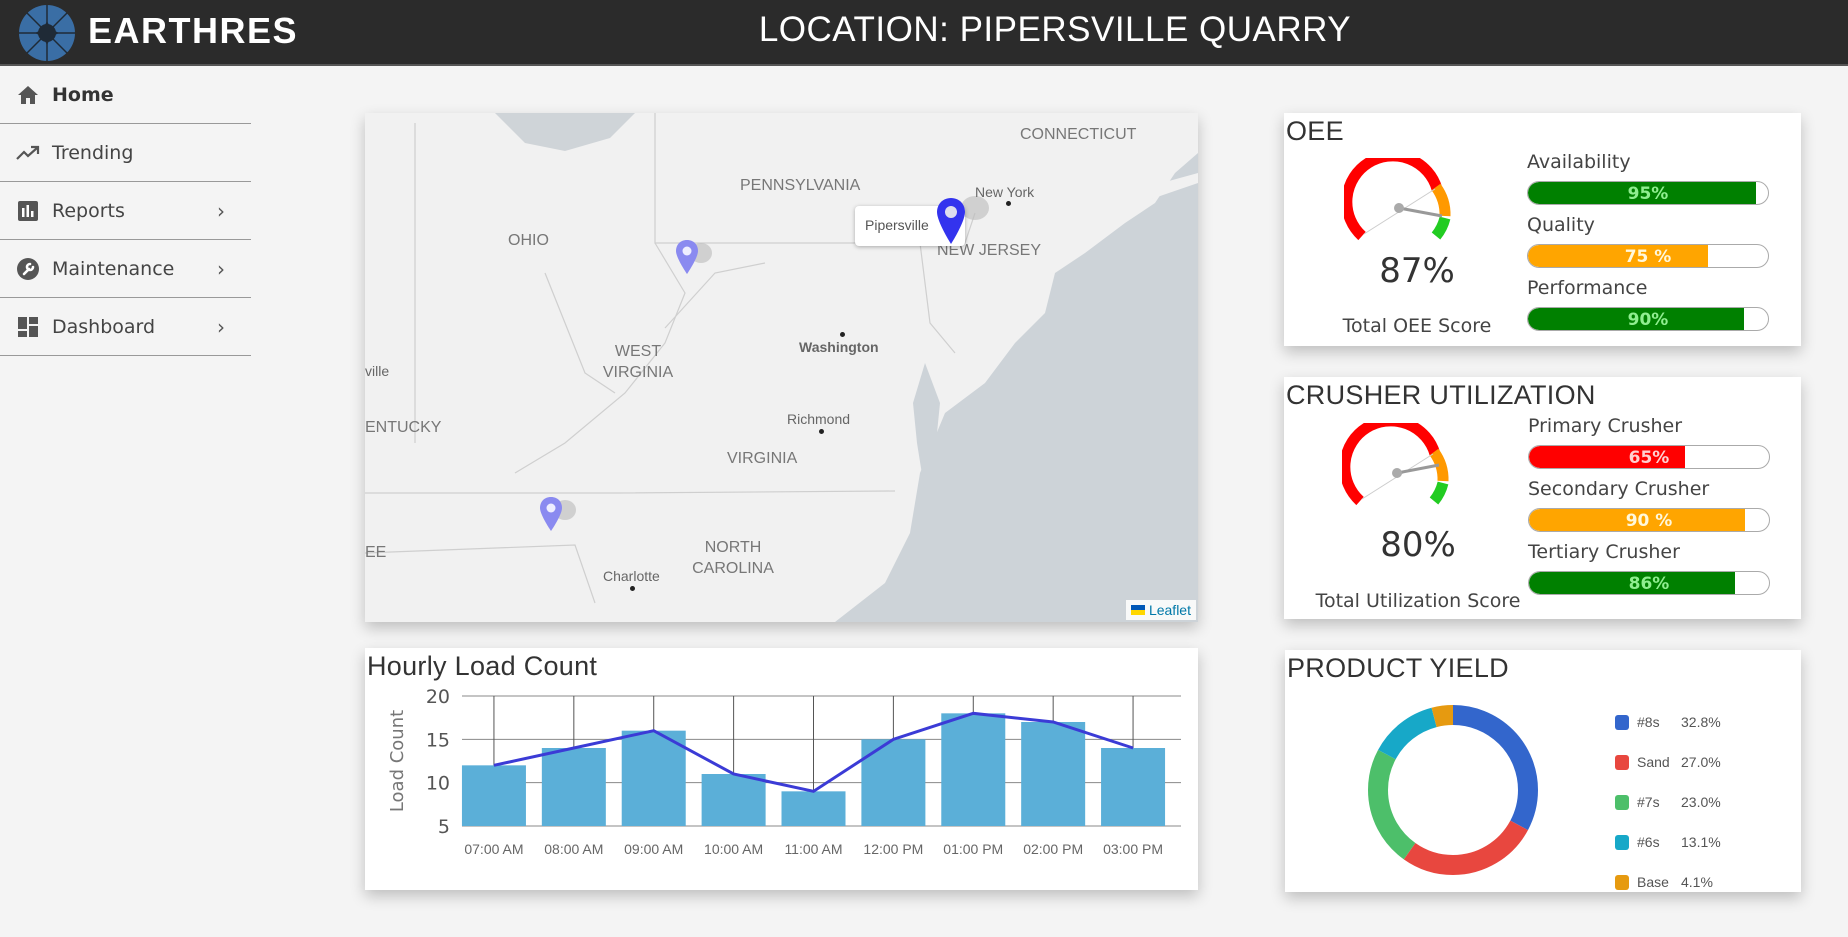  Describe the element at coordinates (377, 371) in the screenshot. I see `map-city-partial: ville` at that location.